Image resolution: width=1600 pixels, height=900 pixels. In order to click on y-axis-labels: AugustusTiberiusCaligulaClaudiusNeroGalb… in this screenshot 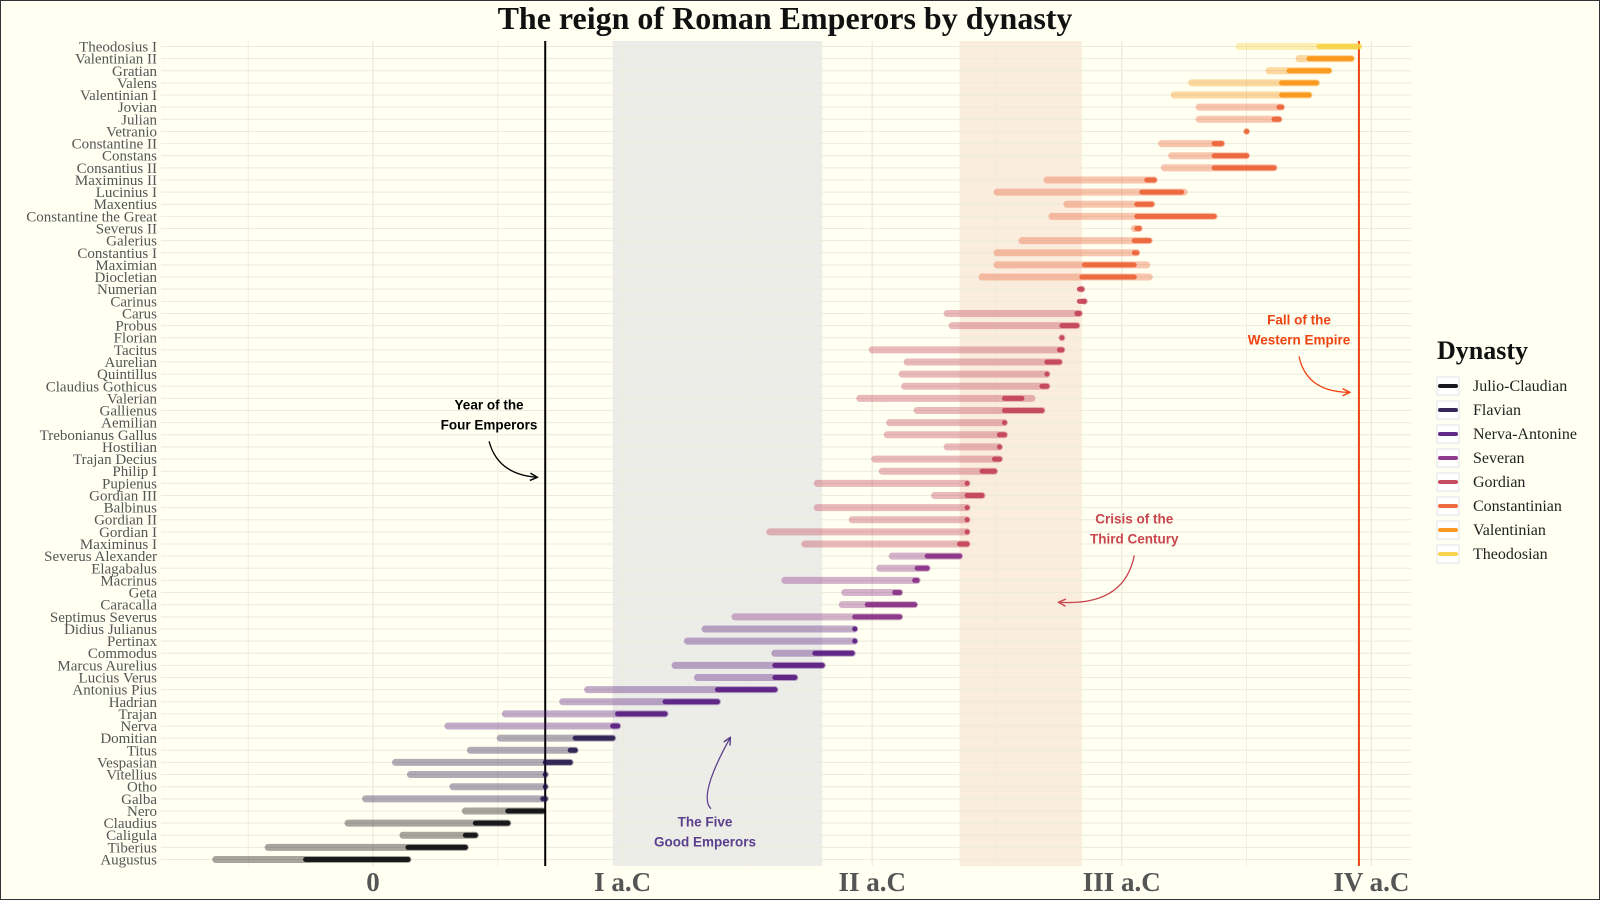, I will do `click(92, 454)`.